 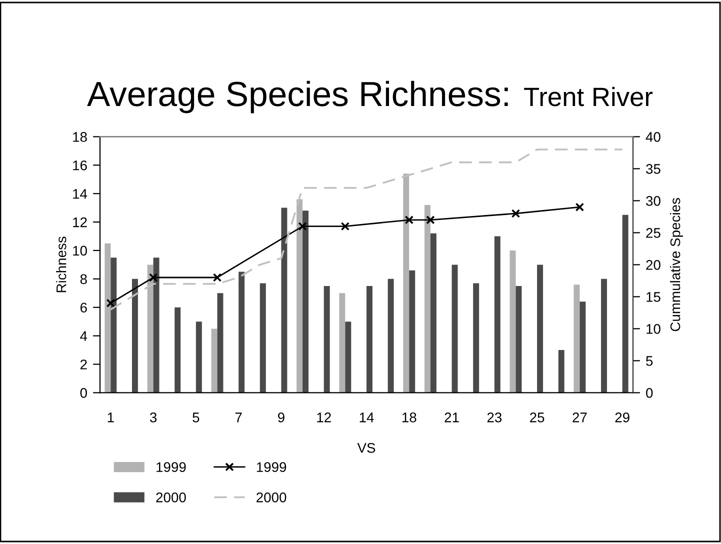 I want to click on y-tick-label: 0, so click(x=83, y=393).